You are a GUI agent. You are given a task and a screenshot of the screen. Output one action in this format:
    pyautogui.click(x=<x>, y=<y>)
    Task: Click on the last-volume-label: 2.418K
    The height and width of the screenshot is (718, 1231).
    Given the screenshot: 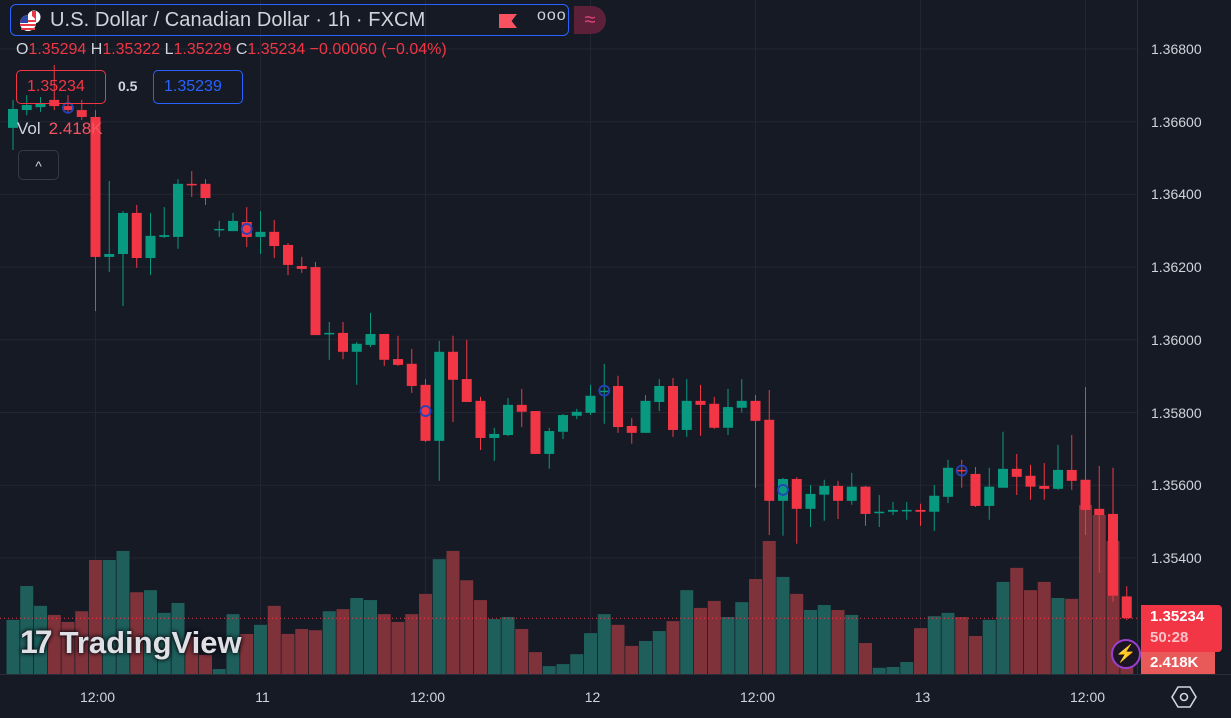 What is the action you would take?
    pyautogui.click(x=1178, y=663)
    